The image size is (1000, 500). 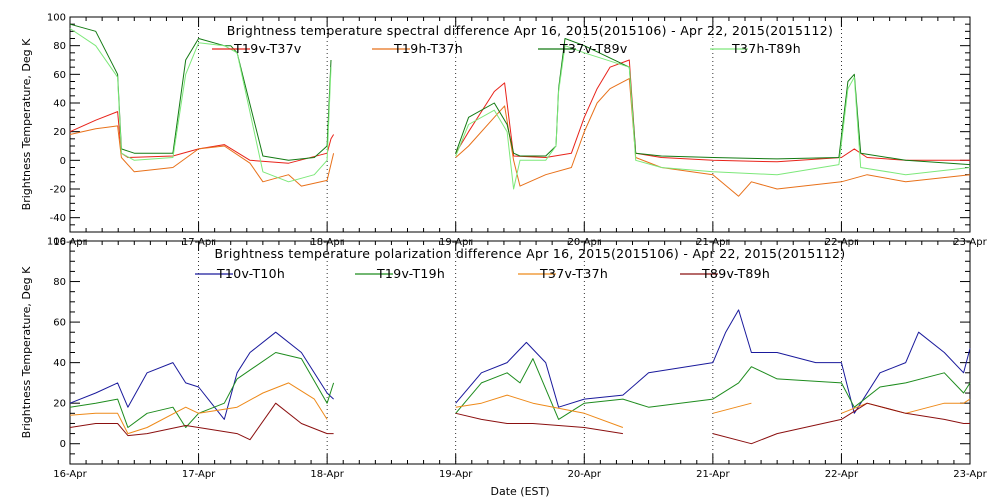 What do you see at coordinates (428, 48) in the screenshot?
I see `legend-label: T19h-T37h` at bounding box center [428, 48].